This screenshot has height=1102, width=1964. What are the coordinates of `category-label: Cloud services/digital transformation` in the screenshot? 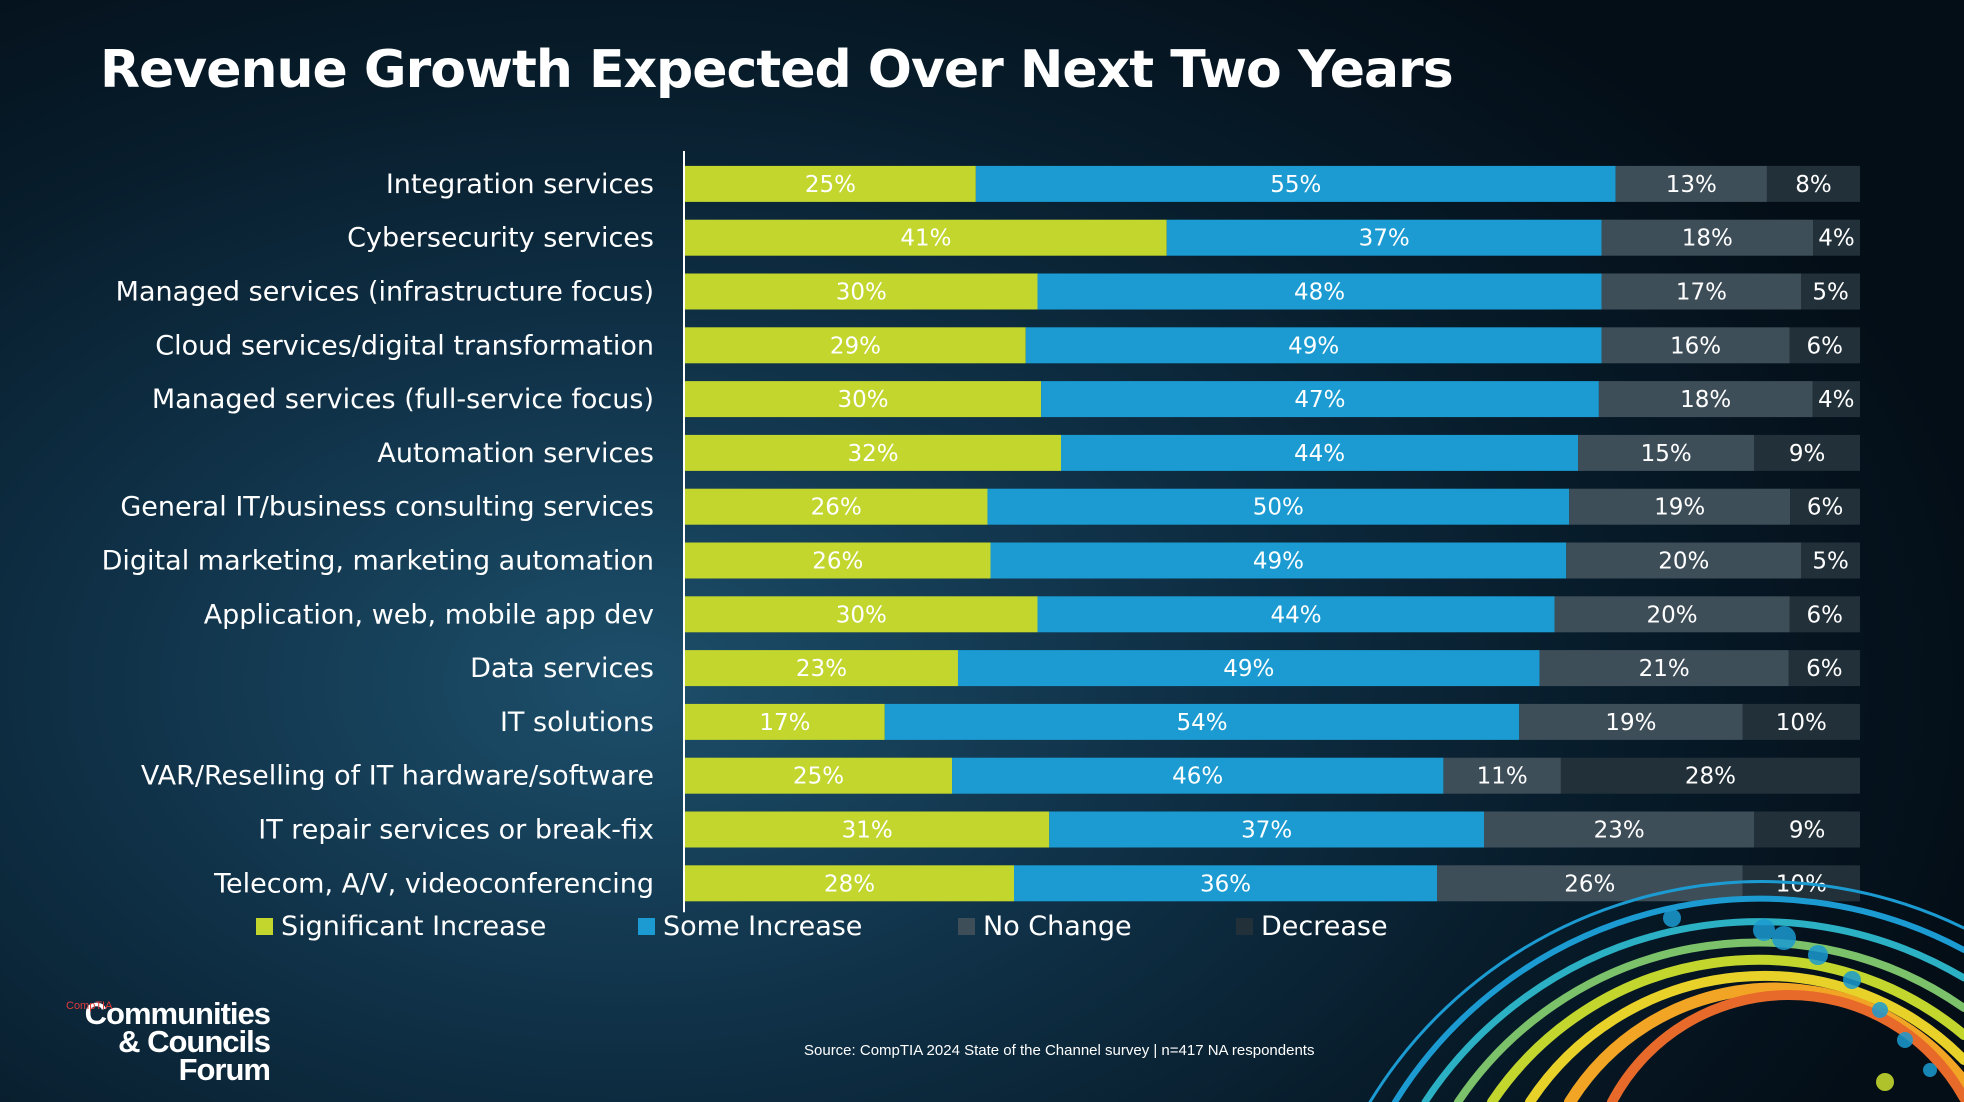 It's located at (404, 345).